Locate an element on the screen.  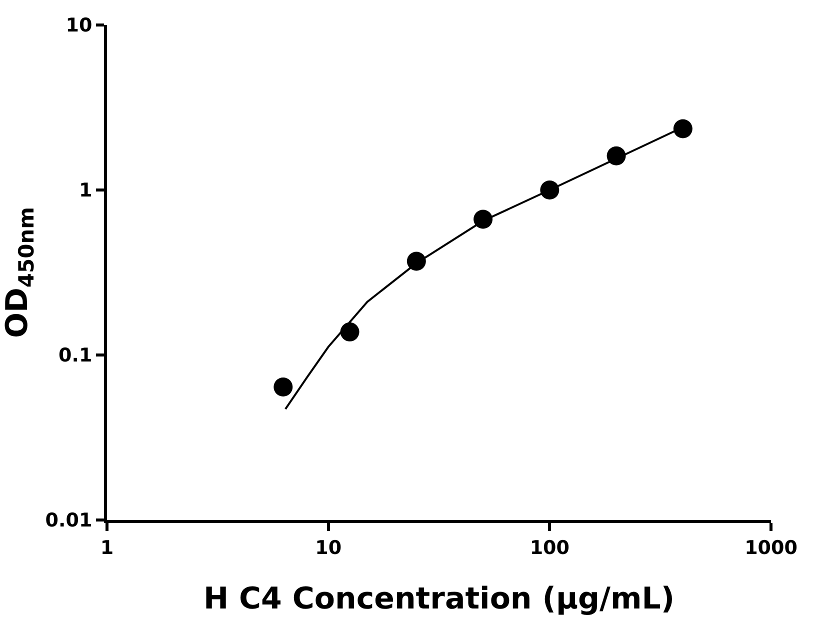
y-tick-label: 0.1 is located at coordinates (75, 355).